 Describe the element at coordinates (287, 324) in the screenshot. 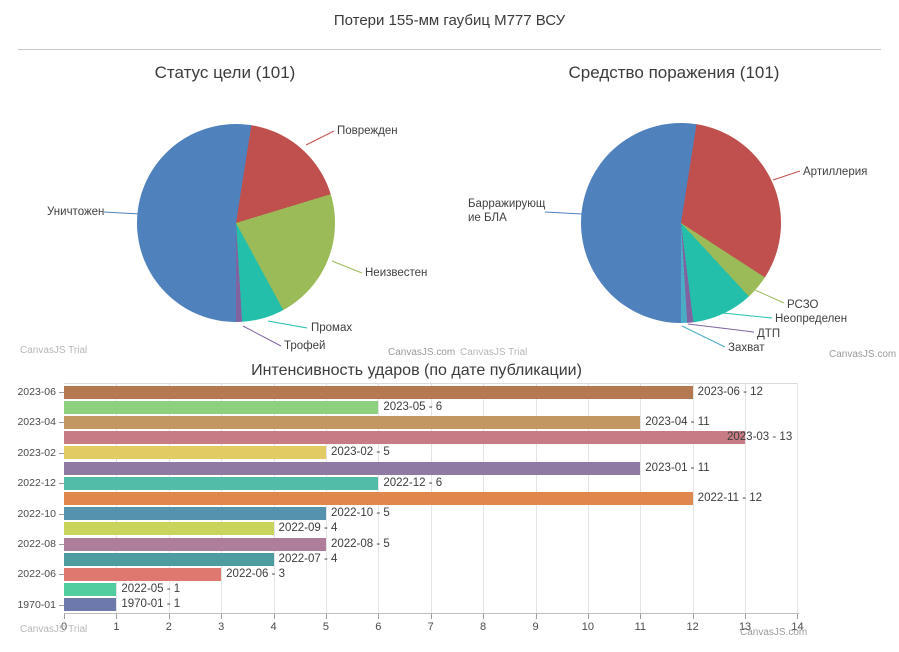

I see `connector-promah` at that location.